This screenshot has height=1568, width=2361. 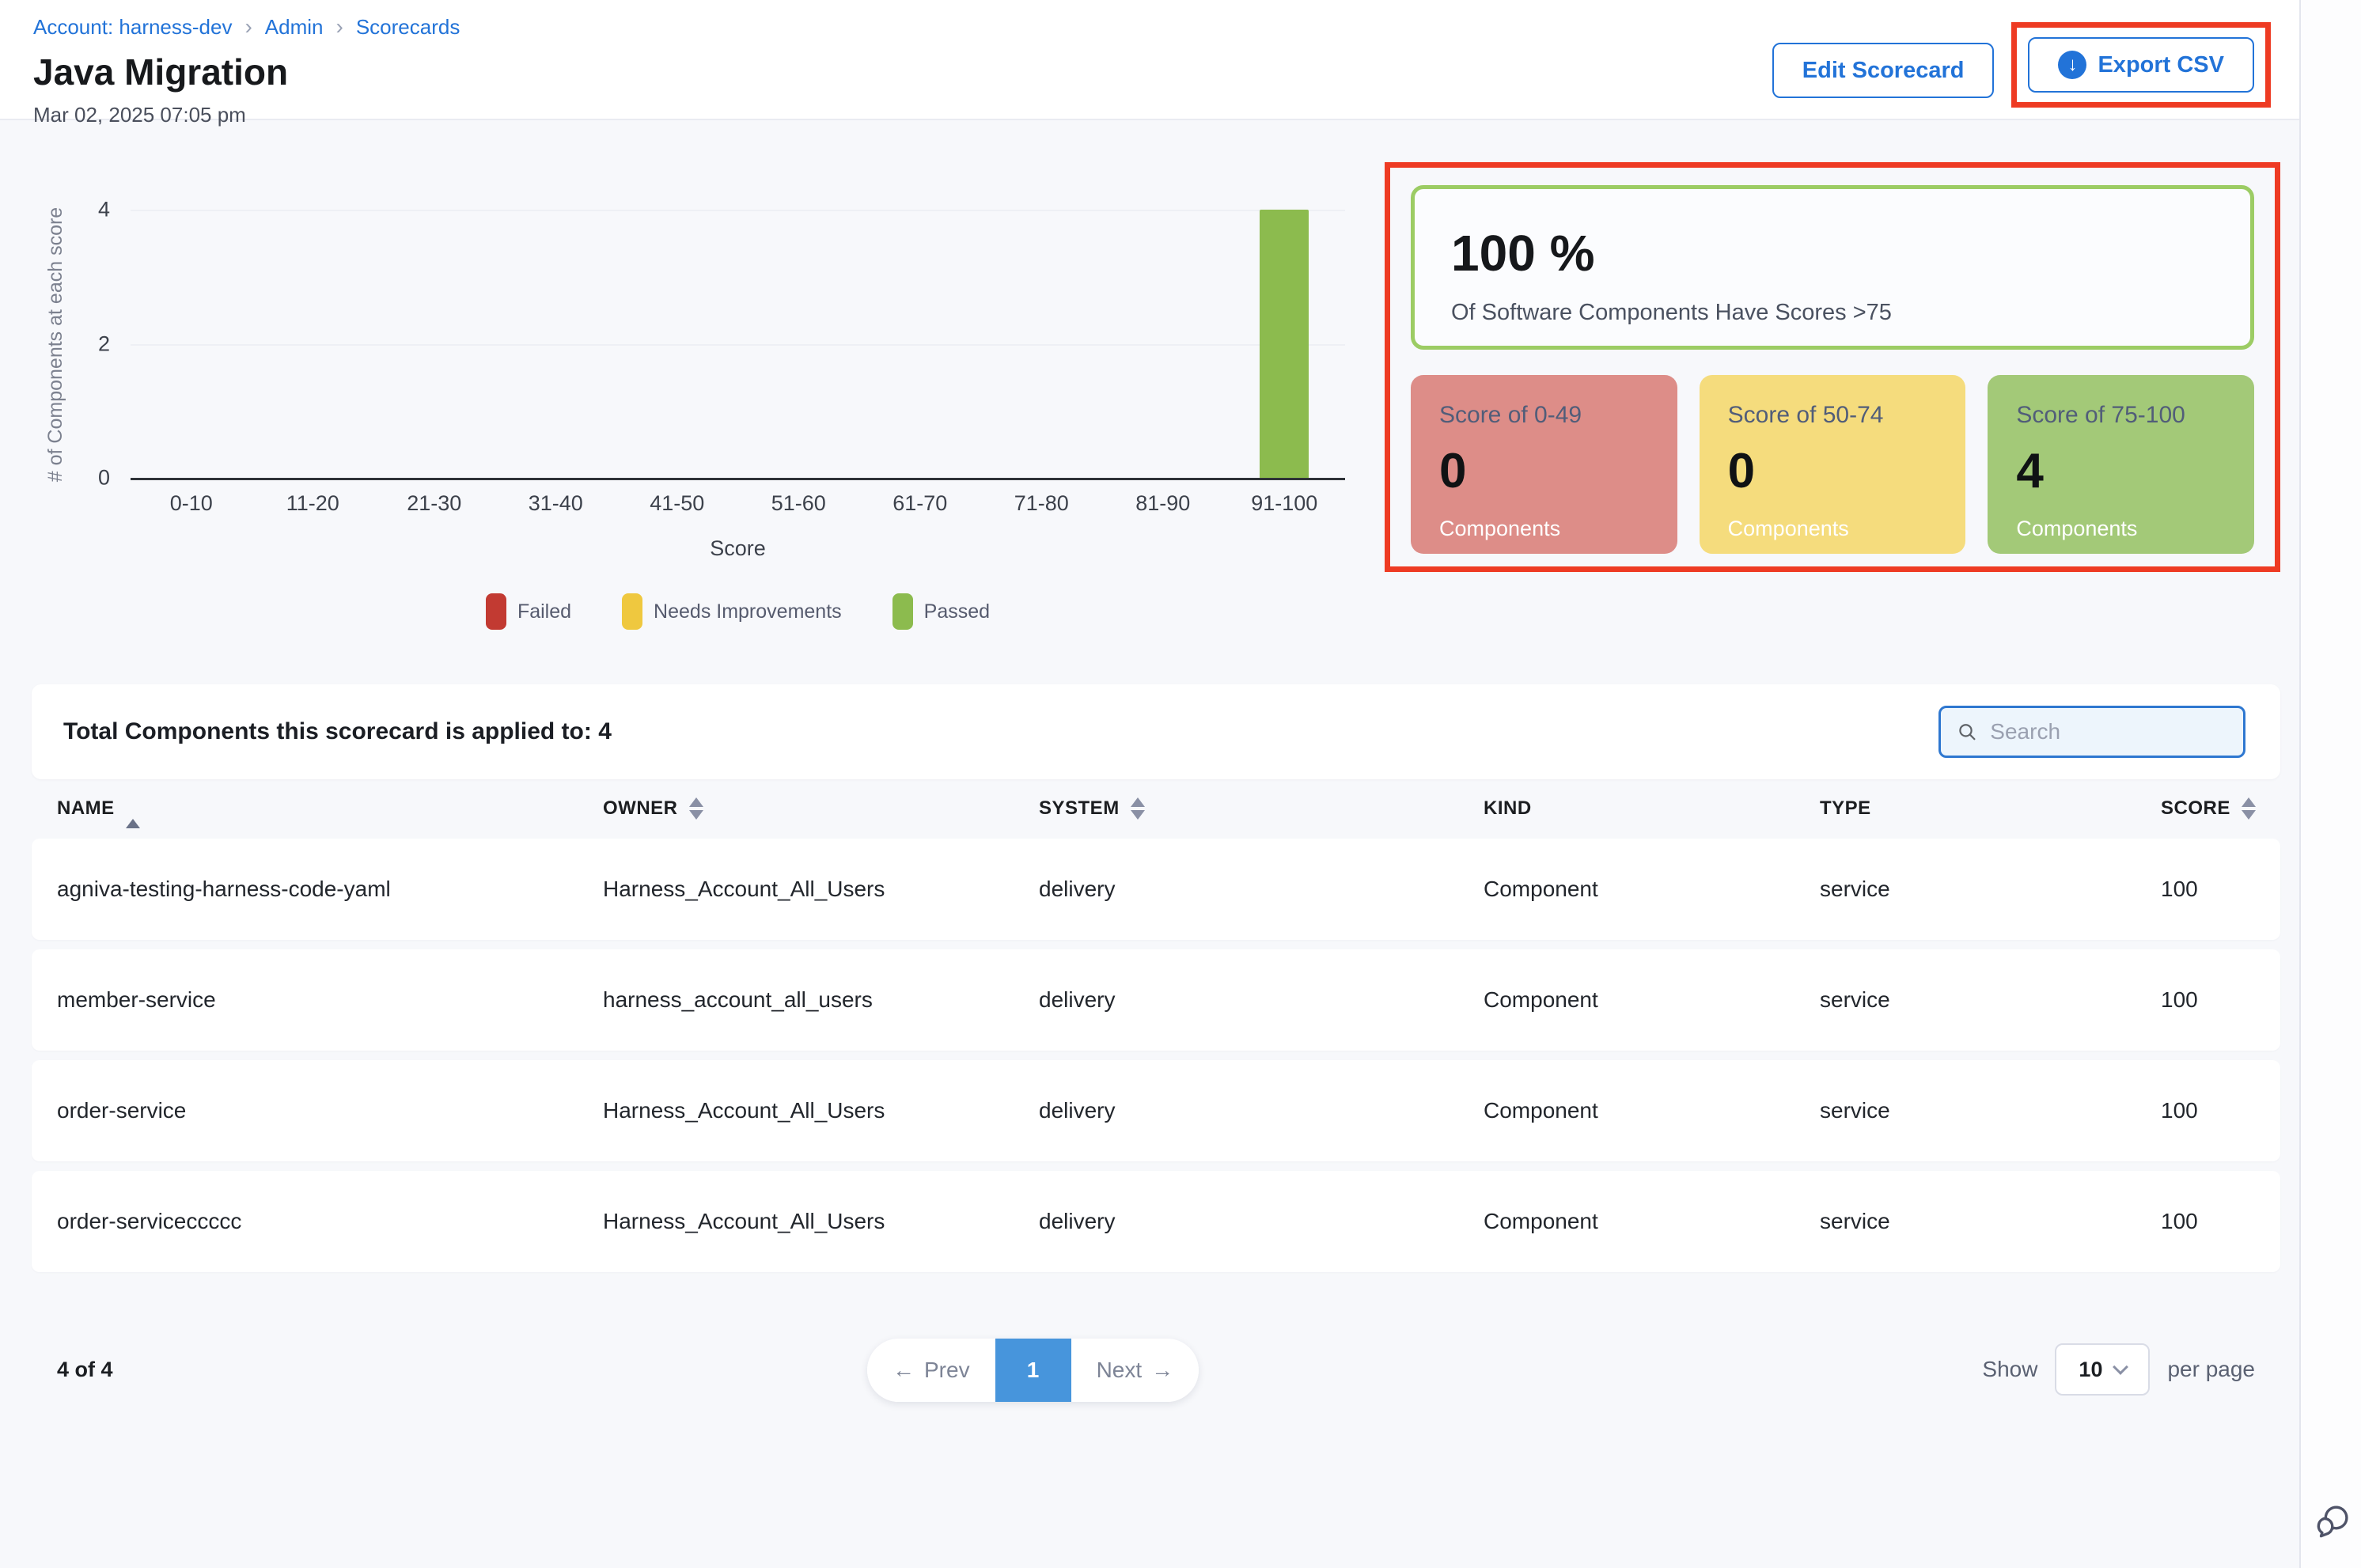 I want to click on percent-caption: Of Software Components Have Scores >75, so click(x=1672, y=312).